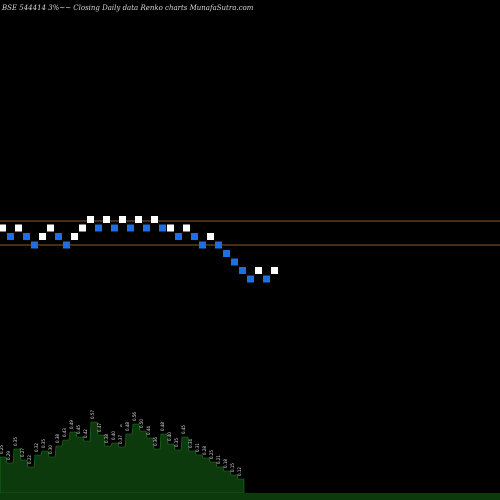  I want to click on volume-label: 0.47, so click(99, 427).